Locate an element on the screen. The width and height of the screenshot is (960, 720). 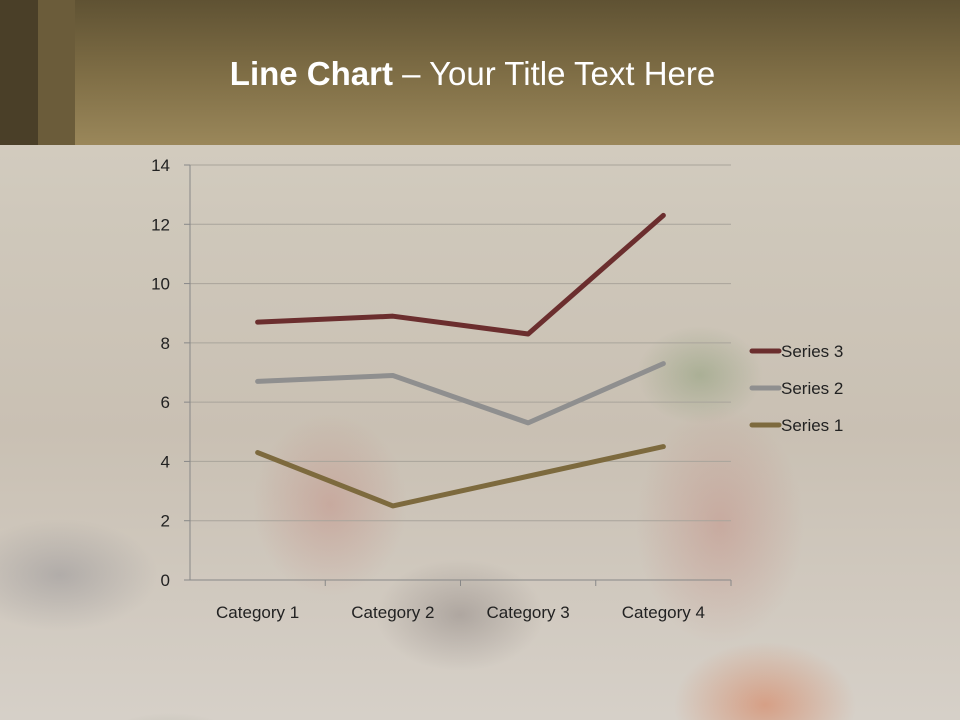
legend-label: Series 2 is located at coordinates (812, 388).